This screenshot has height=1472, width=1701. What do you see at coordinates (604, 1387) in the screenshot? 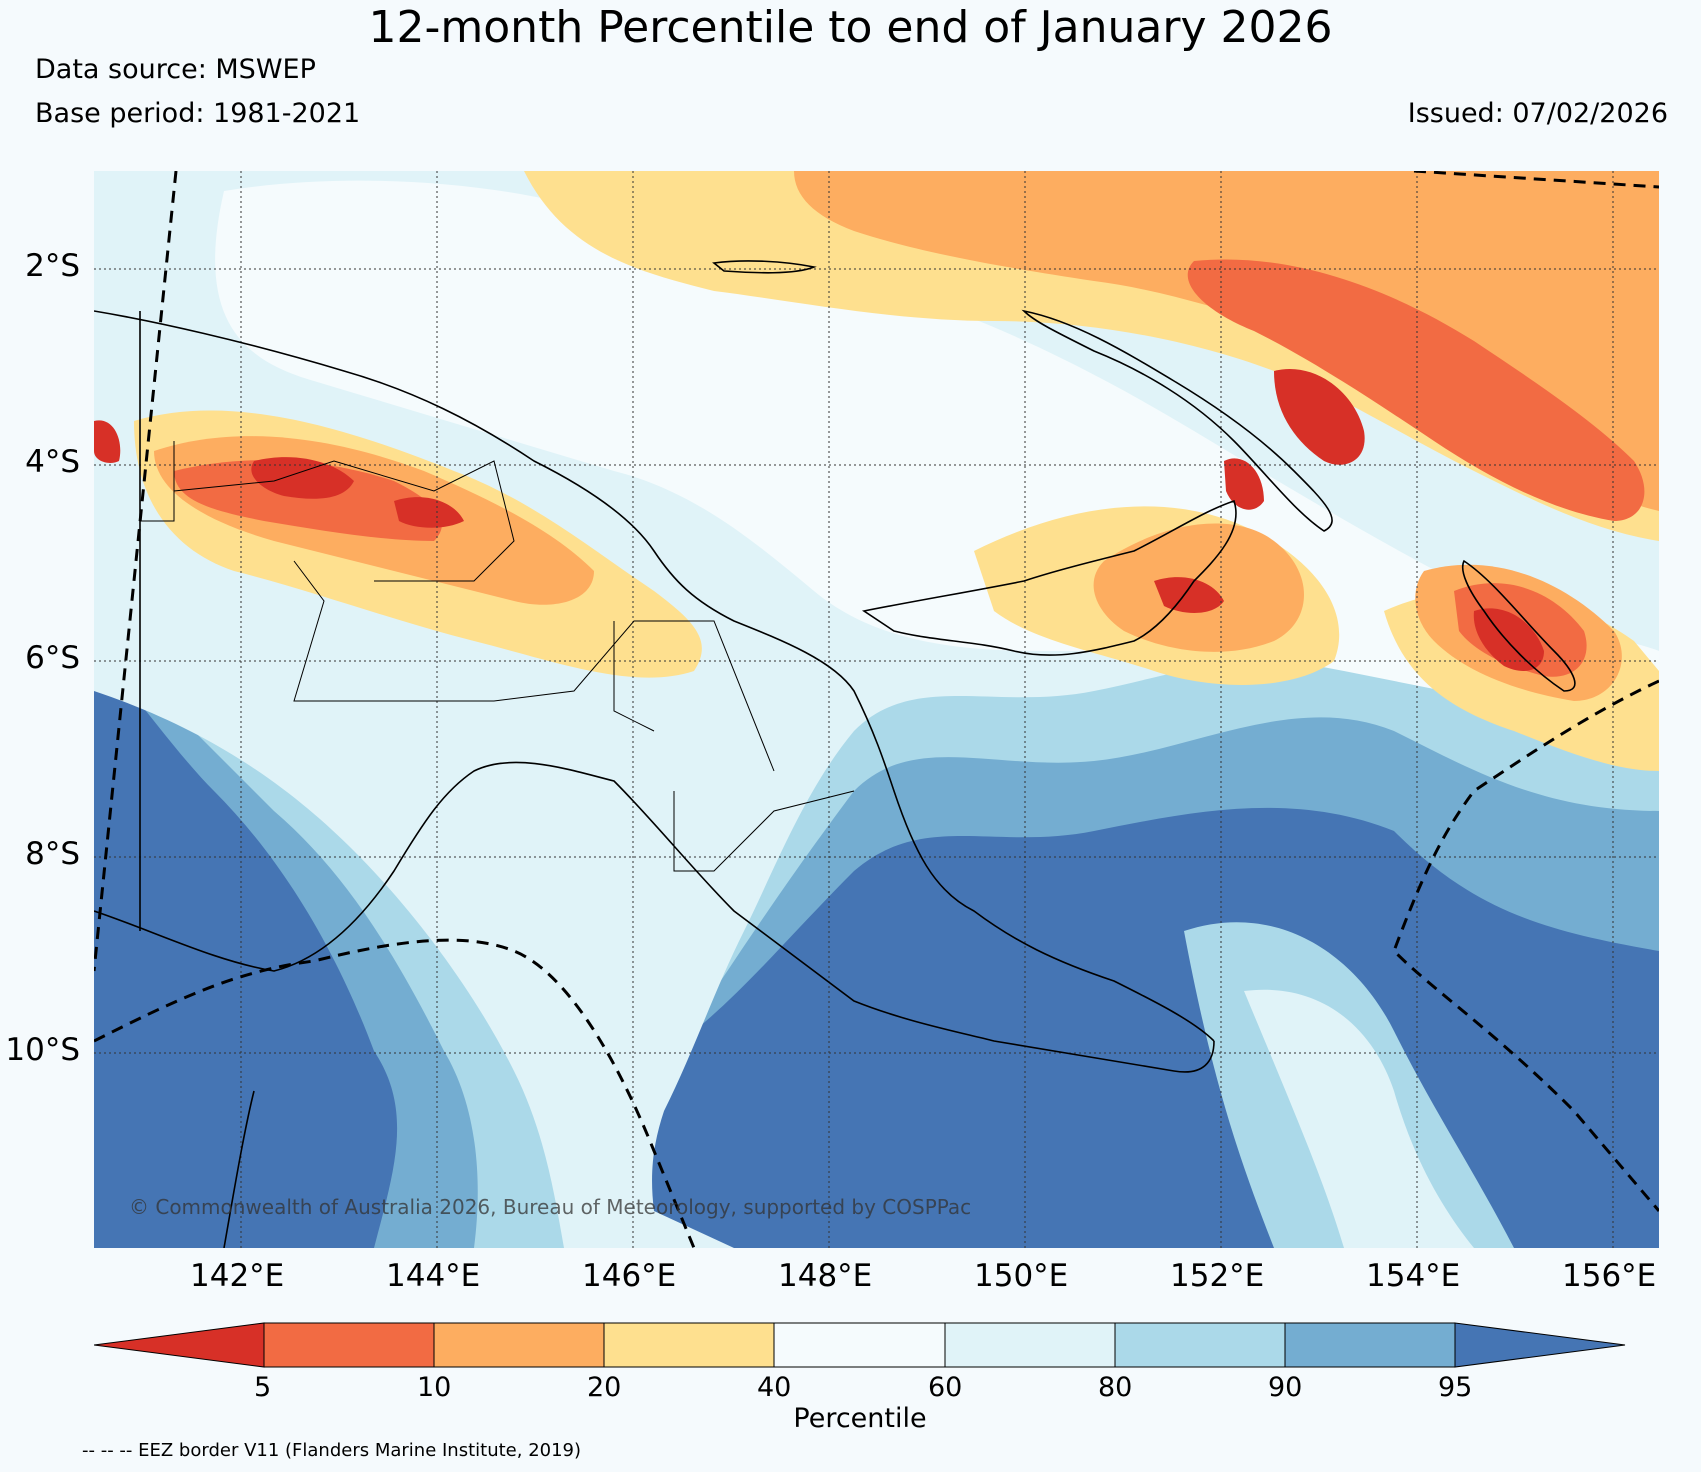
I see `colorbar-tick-20: 20` at bounding box center [604, 1387].